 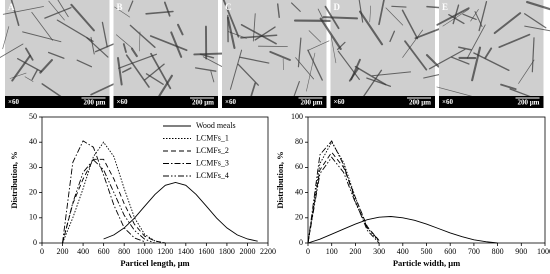 I want to click on panel-label: B, so click(x=120, y=7).